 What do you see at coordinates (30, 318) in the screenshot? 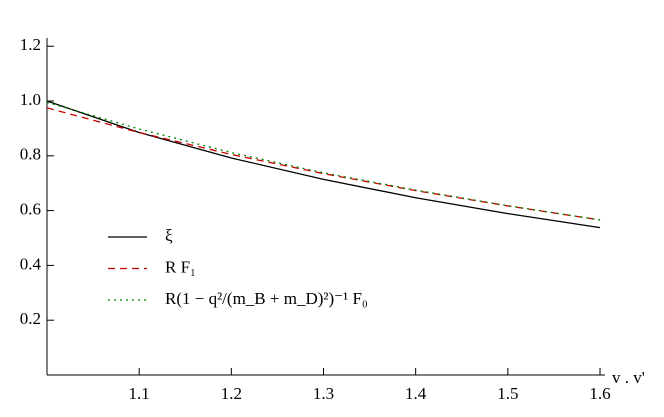
I see `y-tick-label: 0.2` at bounding box center [30, 318].